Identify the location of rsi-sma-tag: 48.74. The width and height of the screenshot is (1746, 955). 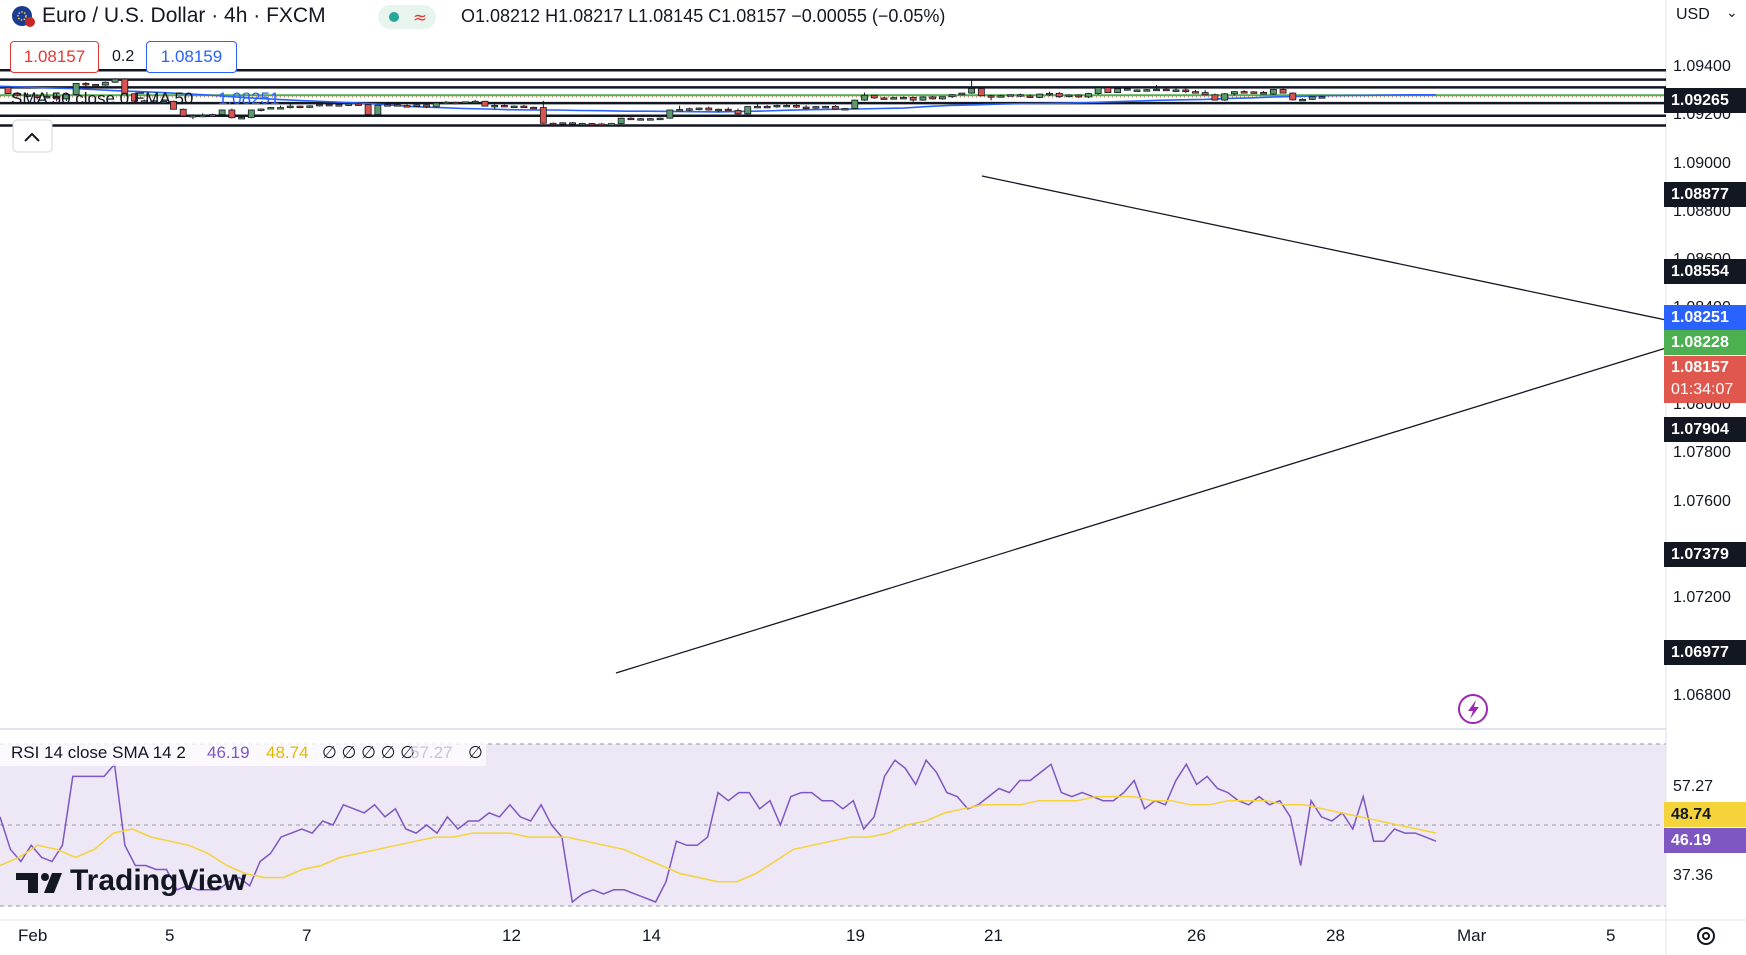
(1705, 814).